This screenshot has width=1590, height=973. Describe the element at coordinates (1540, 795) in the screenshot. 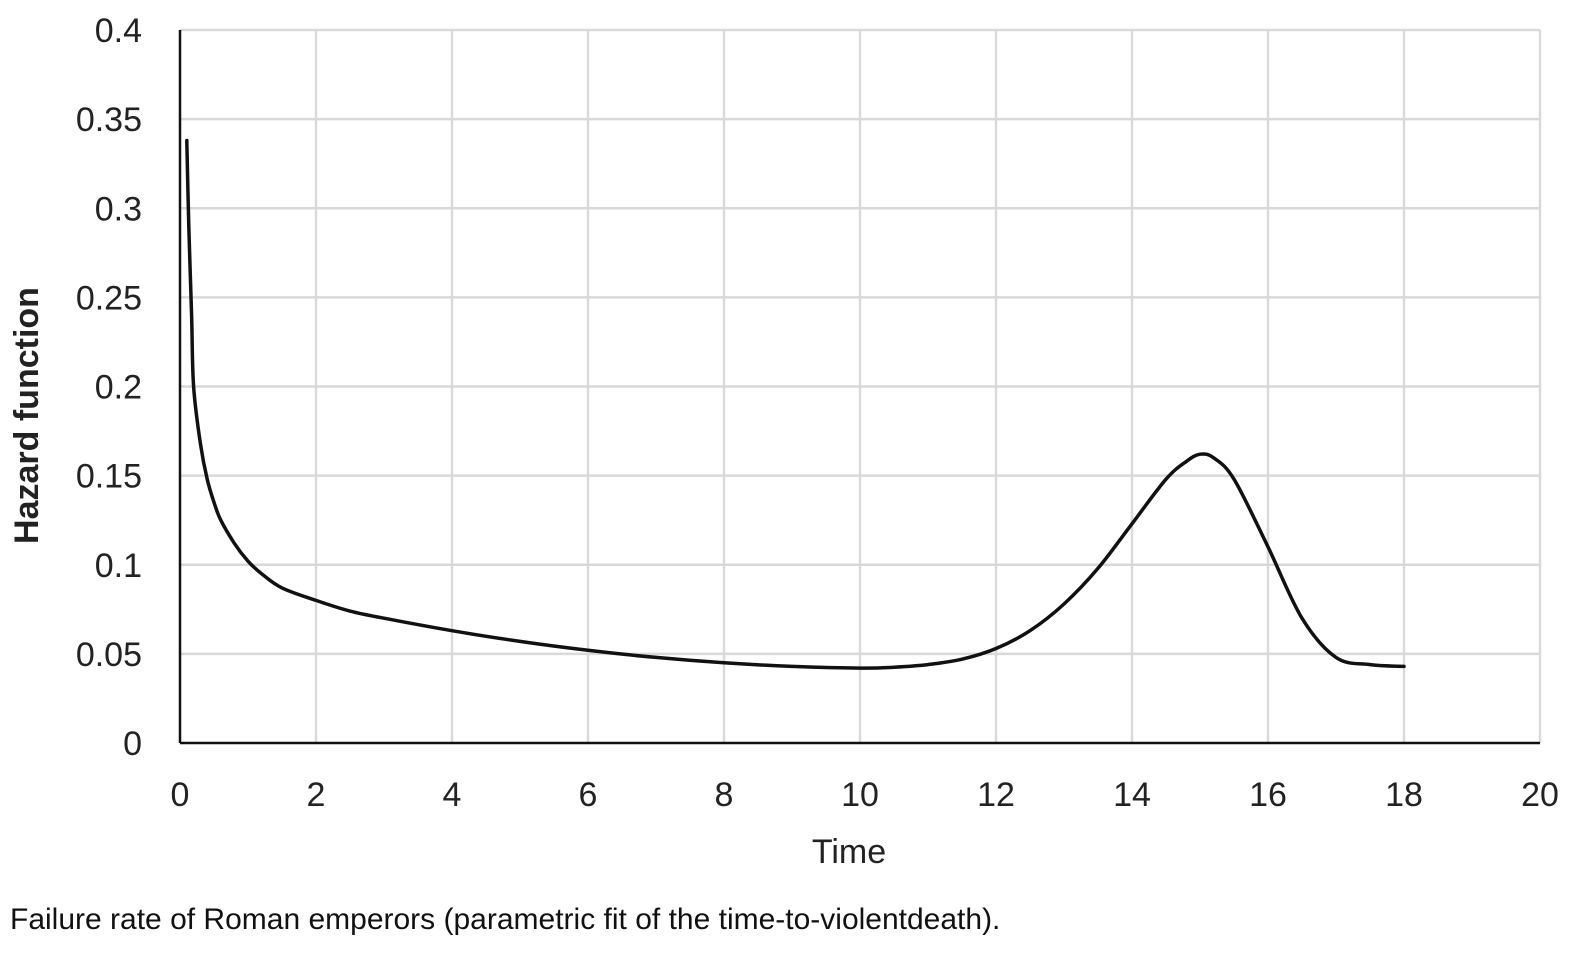

I see `x-tick-label-20: 20` at that location.